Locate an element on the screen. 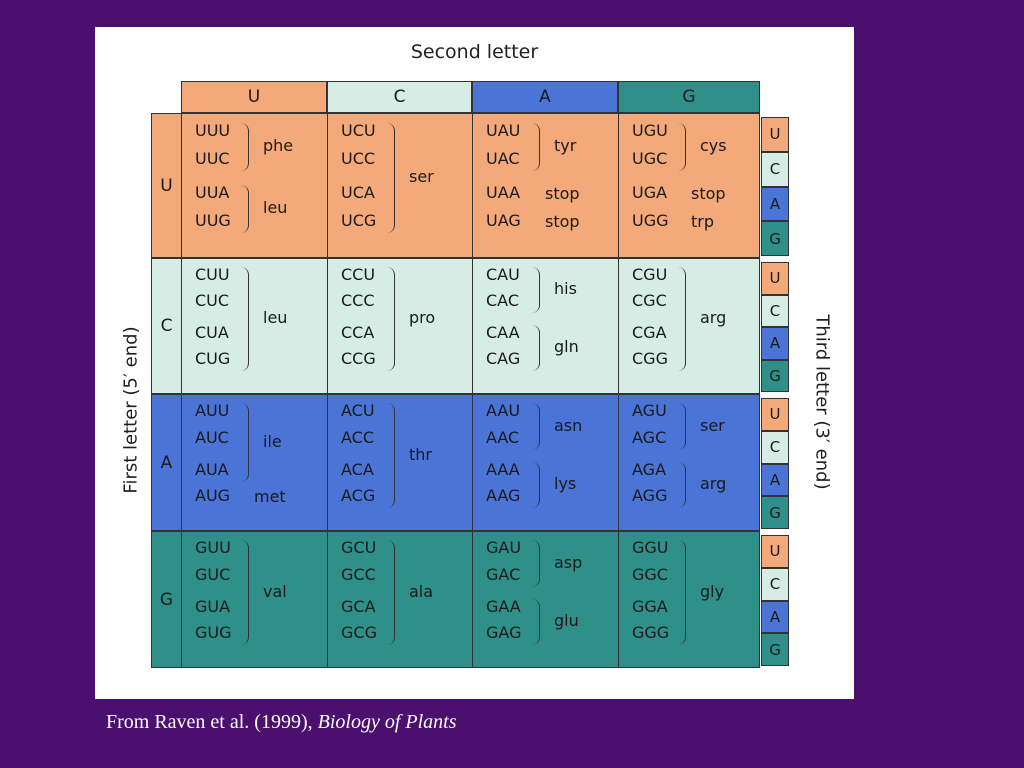  codon-acu: ACU is located at coordinates (358, 410).